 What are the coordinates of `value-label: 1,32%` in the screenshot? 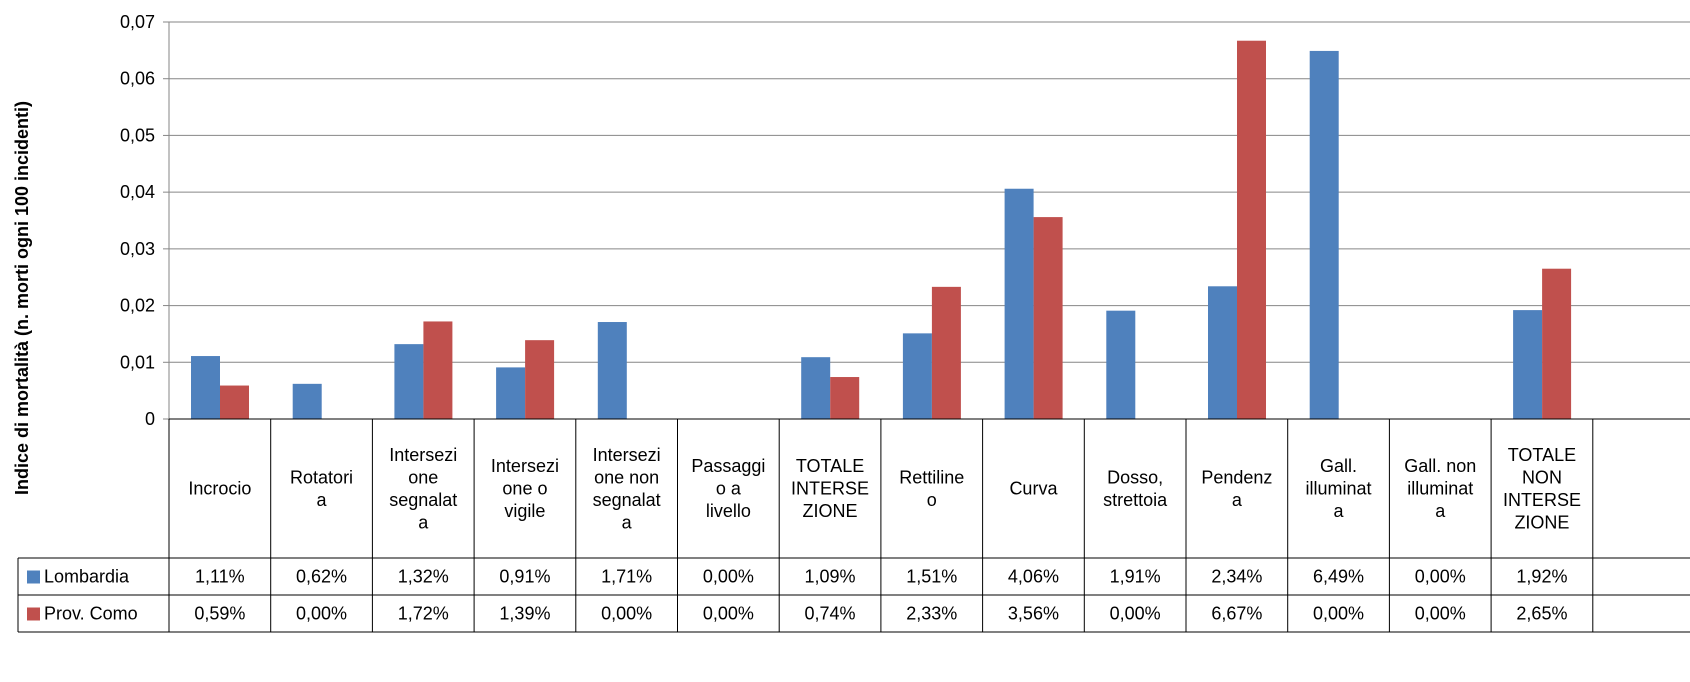 It's located at (423, 577).